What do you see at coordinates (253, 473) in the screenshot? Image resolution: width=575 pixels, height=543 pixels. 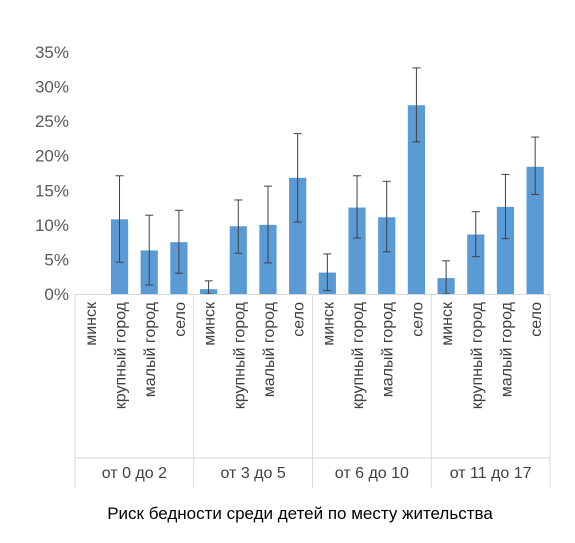 I see `group-label: от 3 до 5` at bounding box center [253, 473].